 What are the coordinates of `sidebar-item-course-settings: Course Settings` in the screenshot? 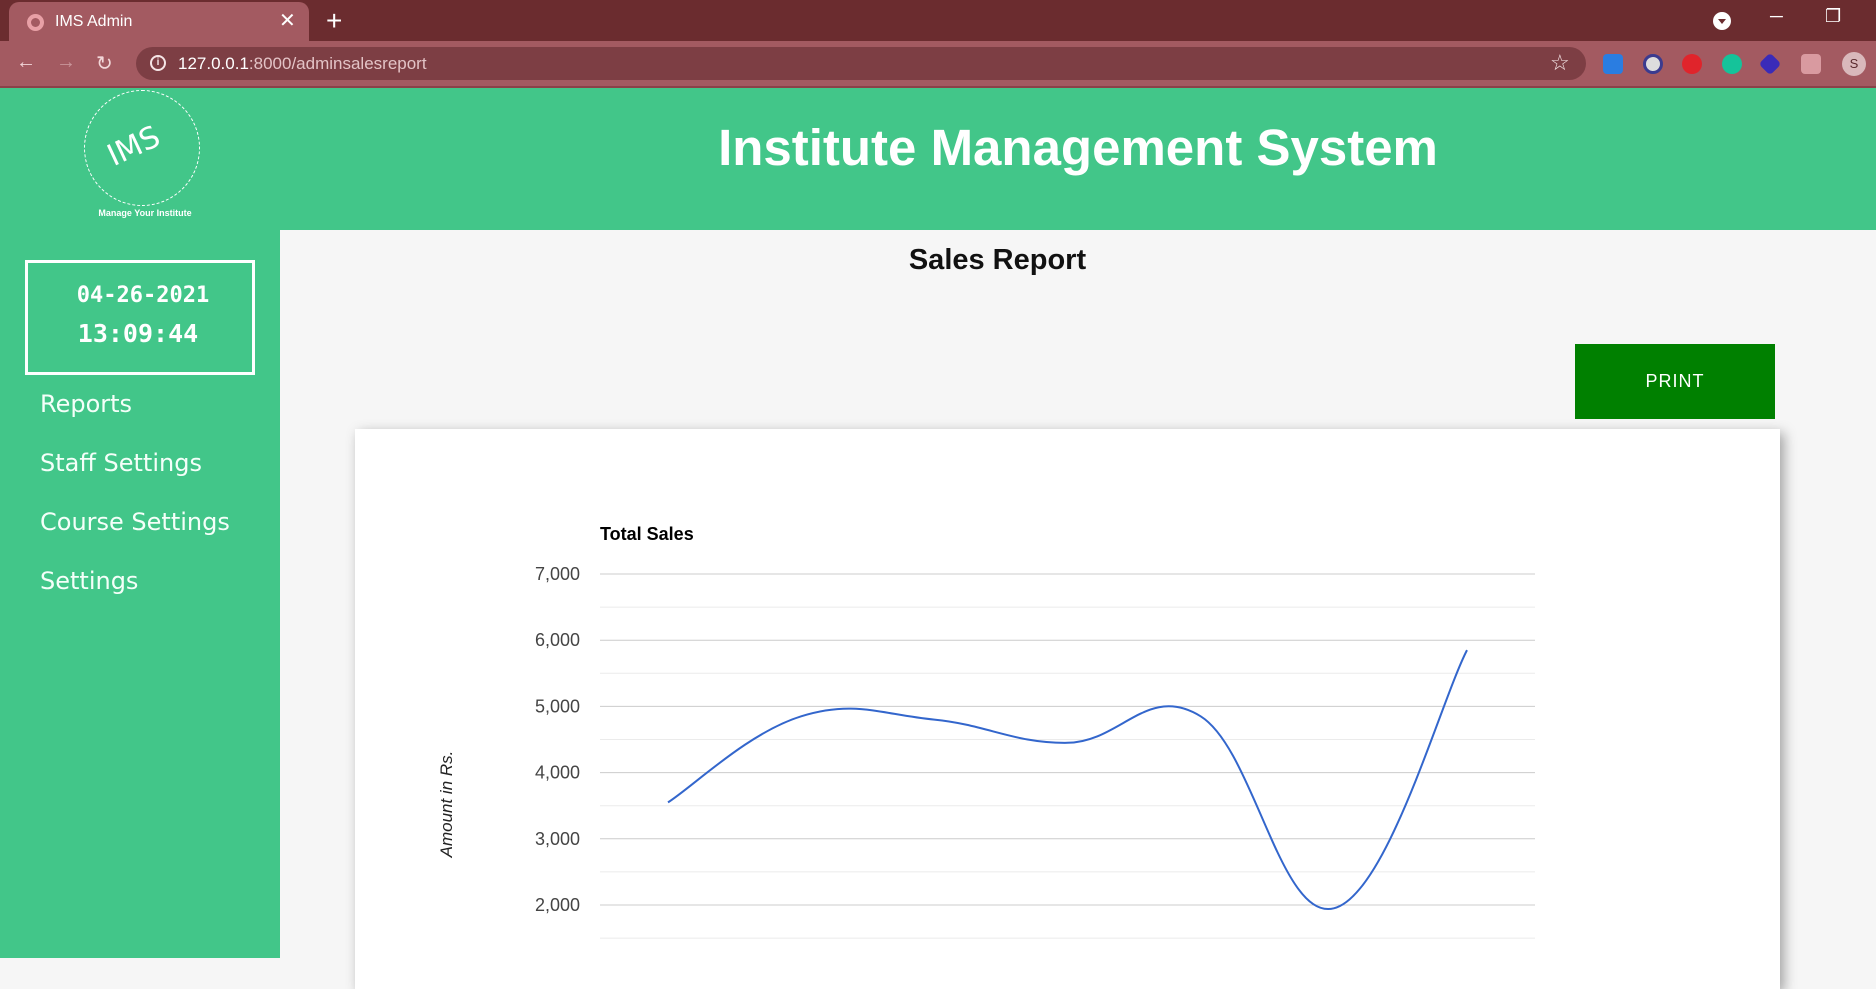 It's located at (135, 522).